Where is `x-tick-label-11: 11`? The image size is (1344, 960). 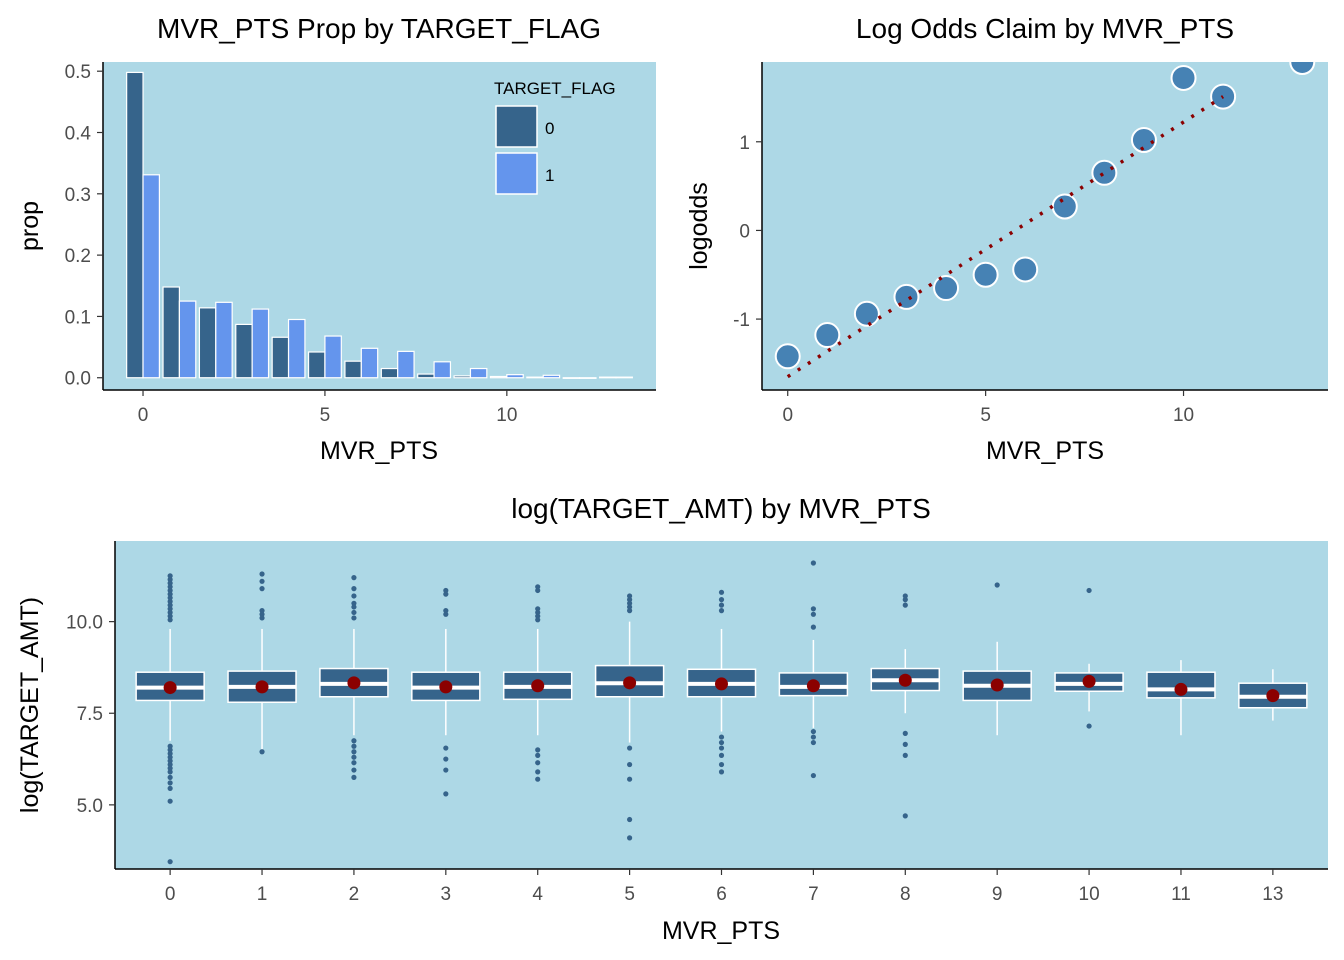 x-tick-label-11: 11 is located at coordinates (1181, 894).